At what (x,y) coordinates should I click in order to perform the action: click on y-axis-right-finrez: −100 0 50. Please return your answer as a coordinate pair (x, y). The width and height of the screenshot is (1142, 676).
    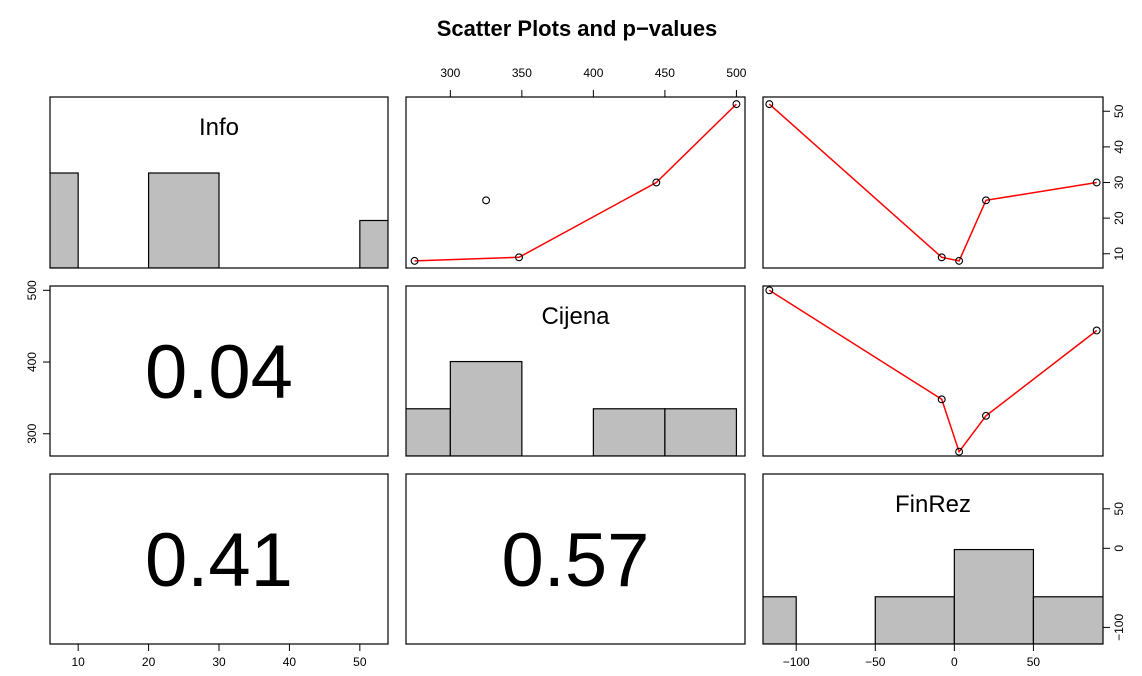
    Looking at the image, I should click on (1114, 571).